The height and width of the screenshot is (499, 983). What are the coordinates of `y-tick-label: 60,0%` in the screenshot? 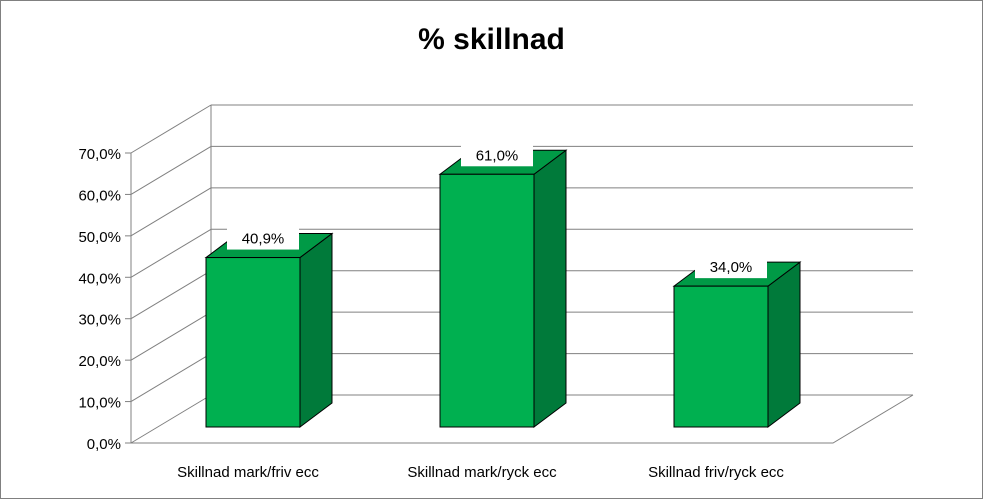 It's located at (99, 195).